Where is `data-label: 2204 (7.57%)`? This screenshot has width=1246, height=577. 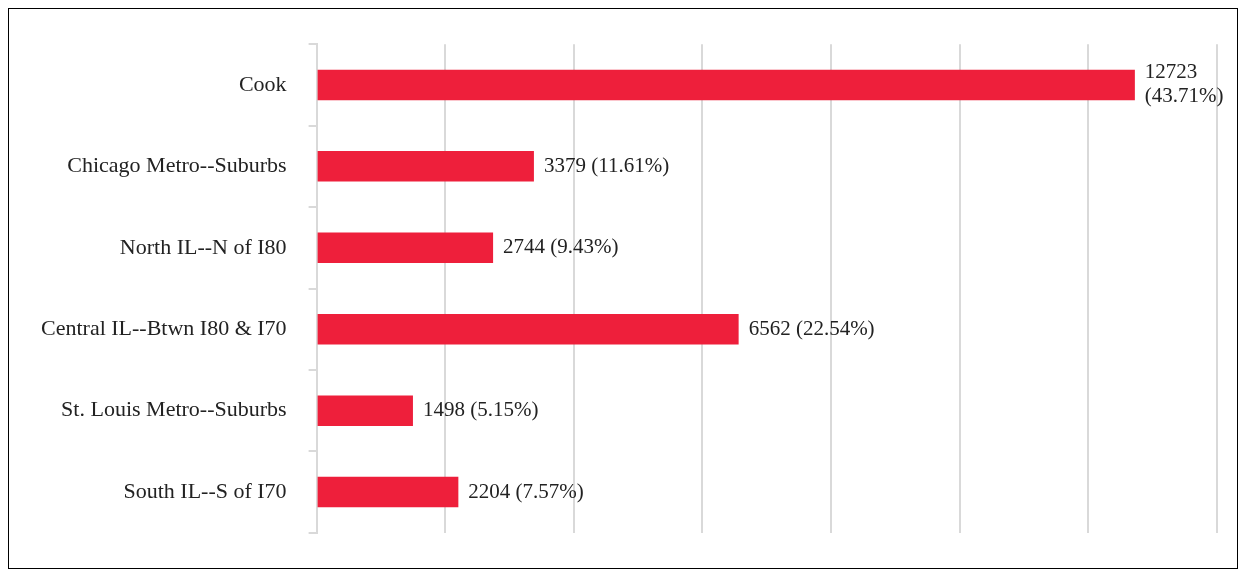
data-label: 2204 (7.57%) is located at coordinates (526, 490).